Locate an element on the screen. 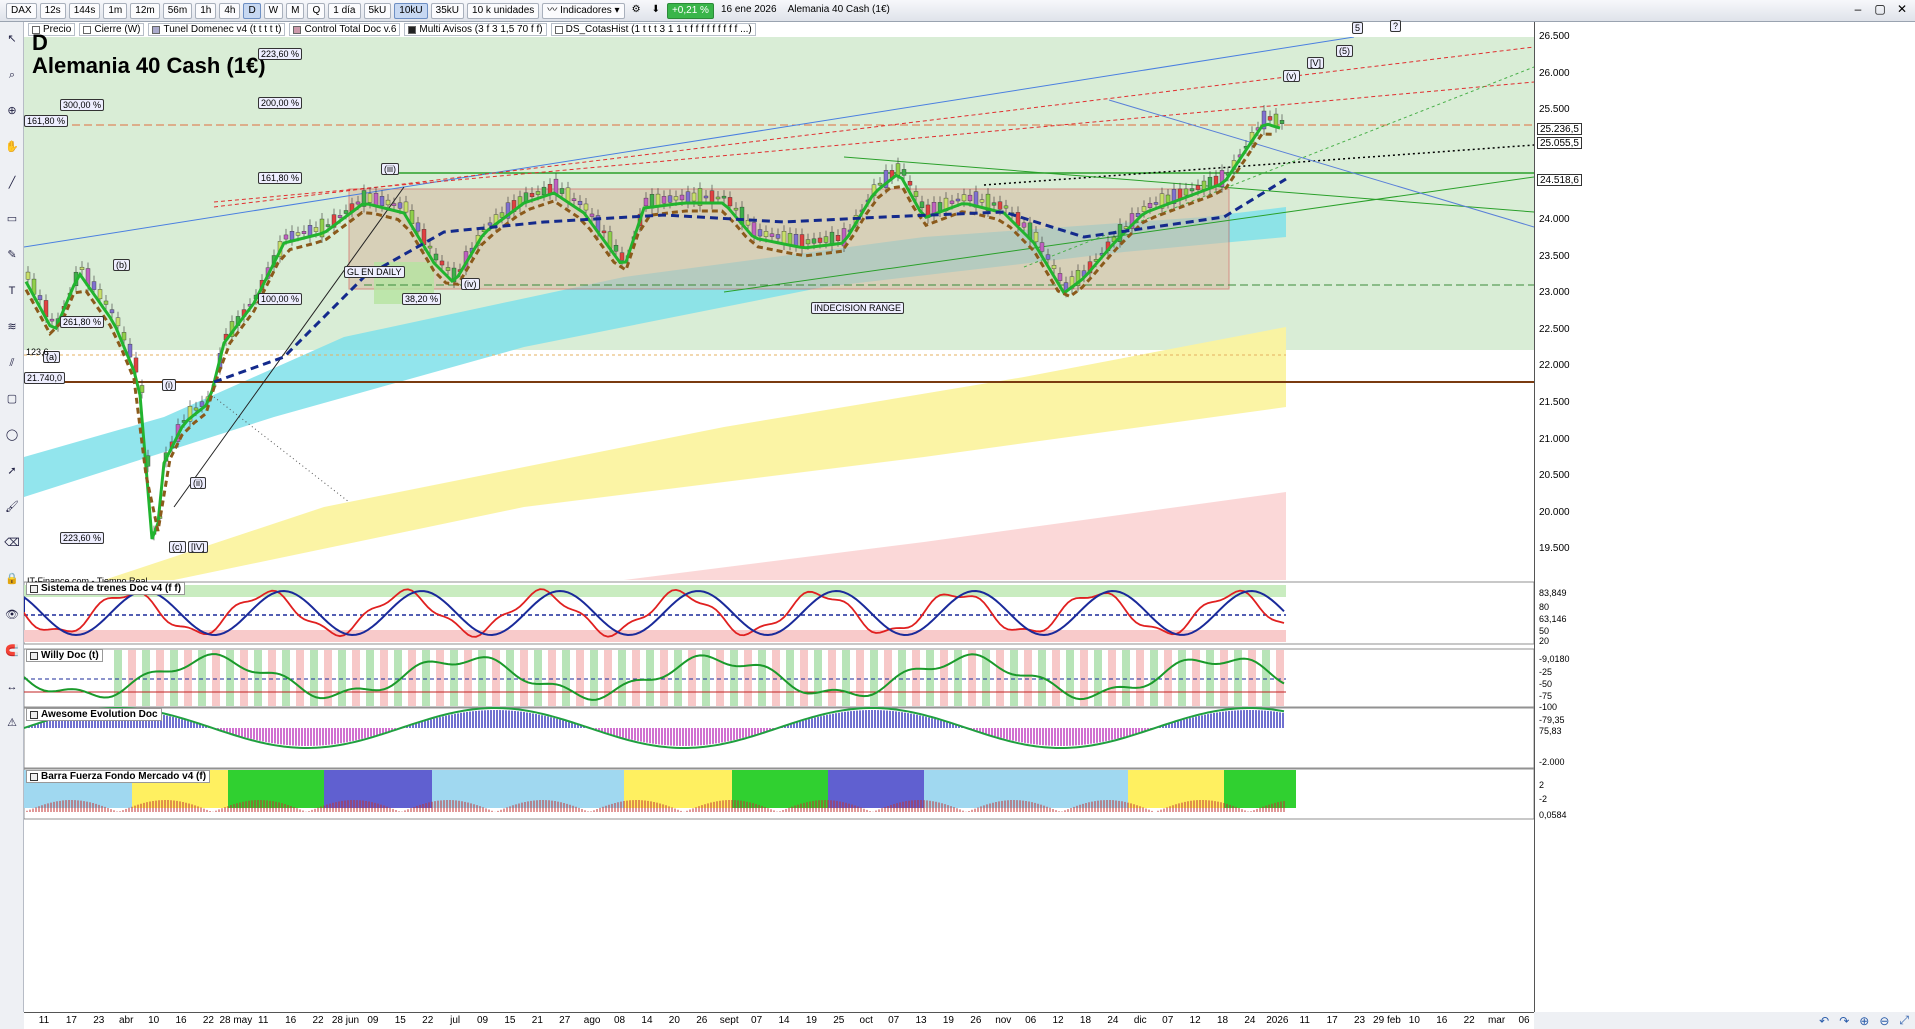 Image resolution: width=1915 pixels, height=1029 pixels. bottom-left-strip is located at coordinates (12, 1020).